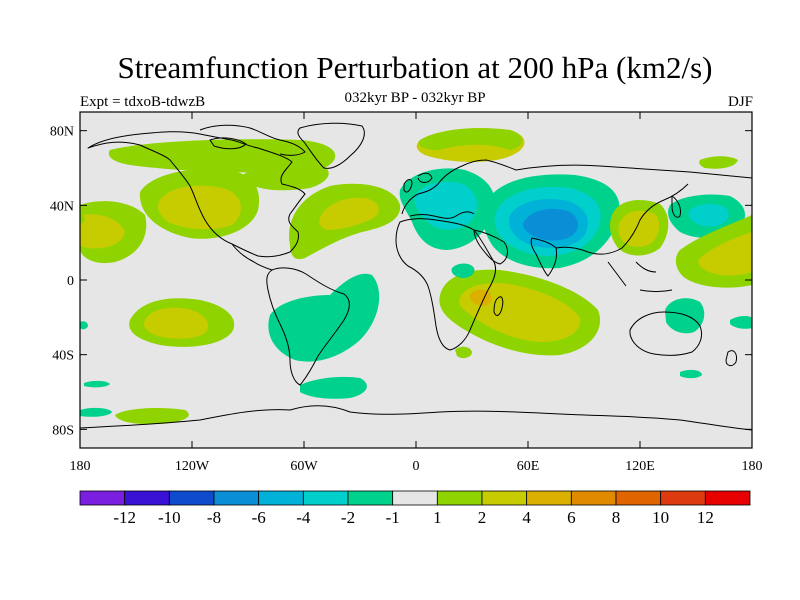 The height and width of the screenshot is (600, 800). What do you see at coordinates (676, 206) in the screenshot?
I see `coastline-japan` at bounding box center [676, 206].